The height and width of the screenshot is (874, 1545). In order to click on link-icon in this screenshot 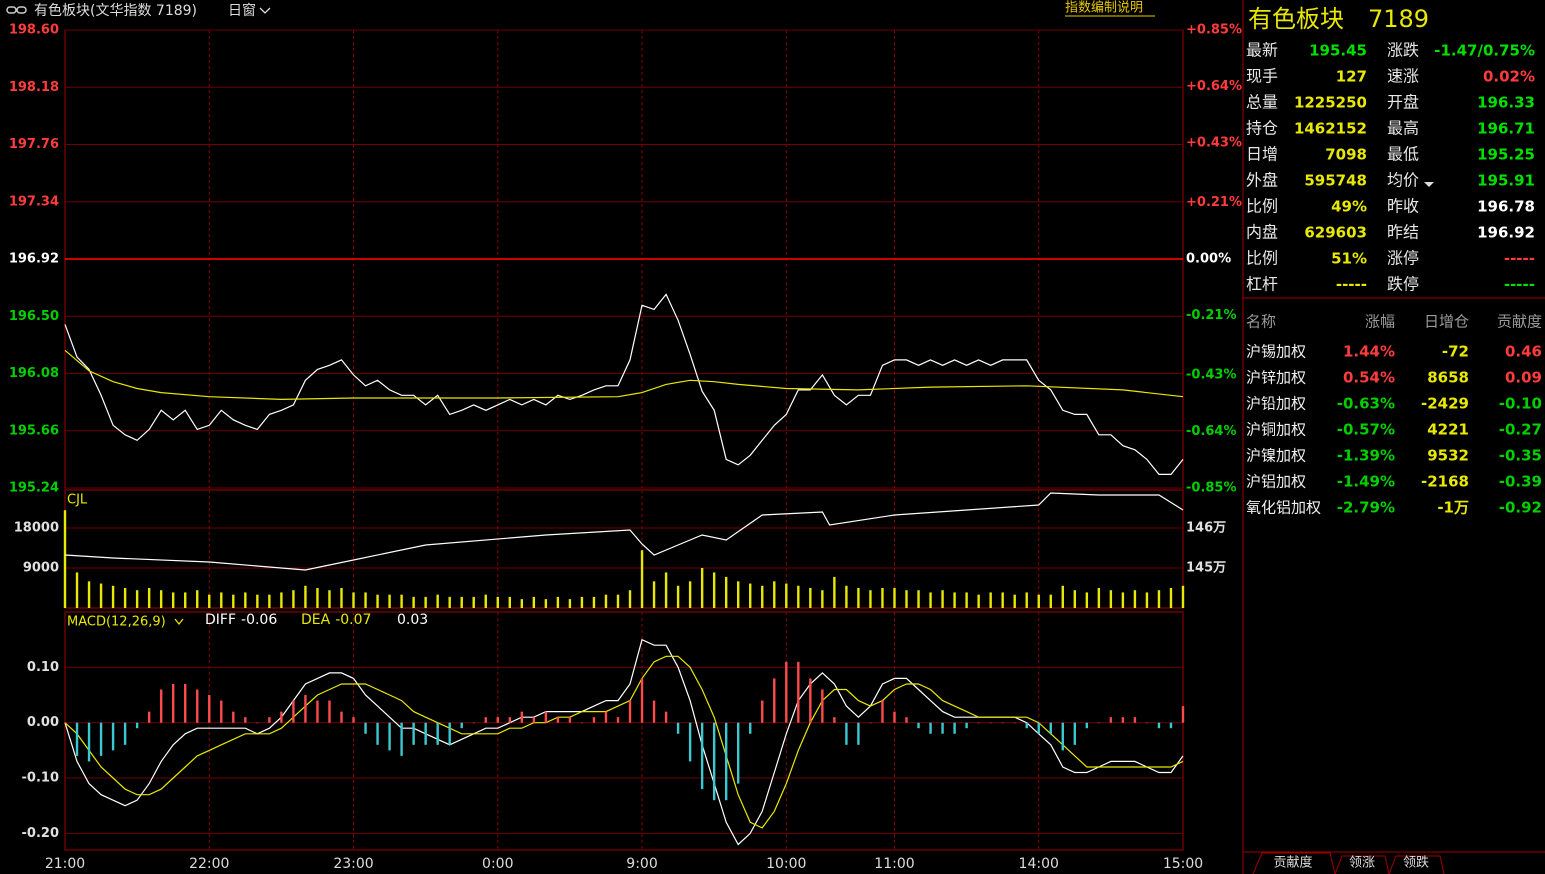, I will do `click(16, 10)`.